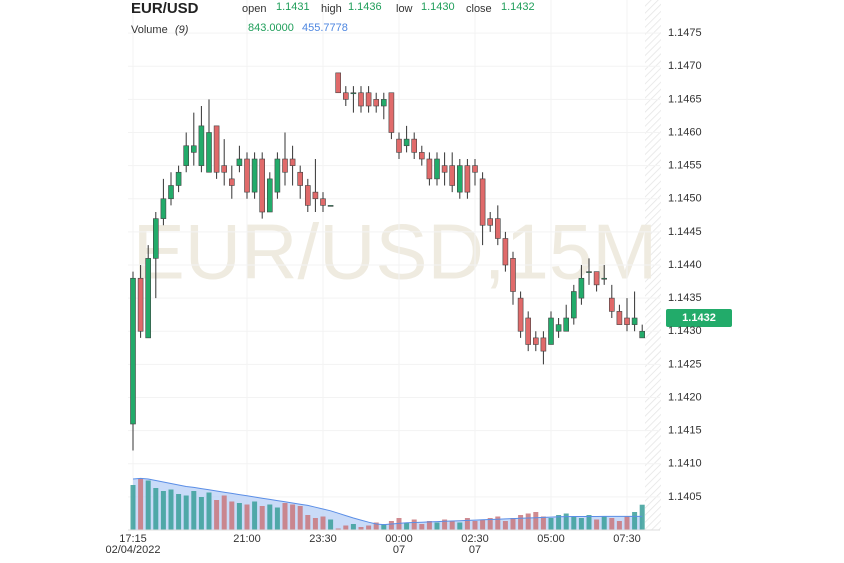  Describe the element at coordinates (685, 431) in the screenshot. I see `y-tick-label: 1.1415` at that location.